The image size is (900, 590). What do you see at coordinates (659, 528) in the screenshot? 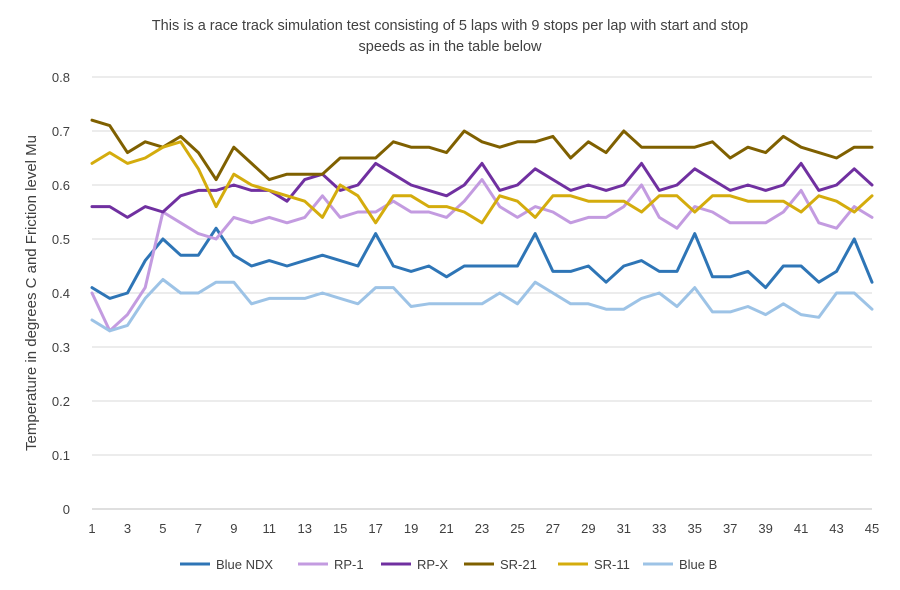
I see `x-tick-label: 33` at bounding box center [659, 528].